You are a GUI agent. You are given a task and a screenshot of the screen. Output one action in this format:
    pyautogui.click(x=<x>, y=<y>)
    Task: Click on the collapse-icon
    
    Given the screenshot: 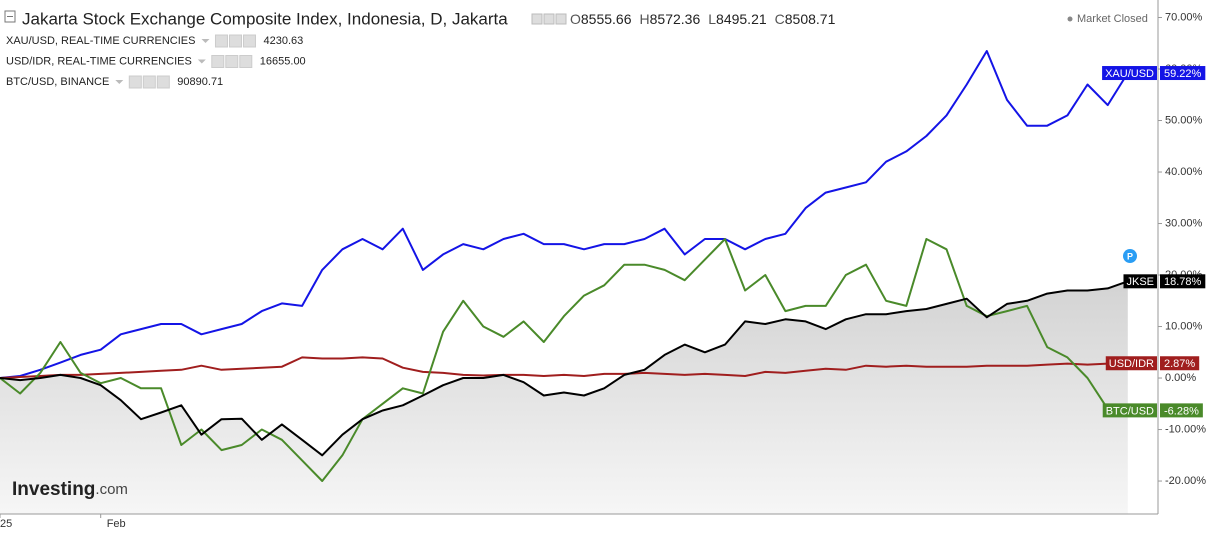 What is the action you would take?
    pyautogui.click(x=10, y=16)
    